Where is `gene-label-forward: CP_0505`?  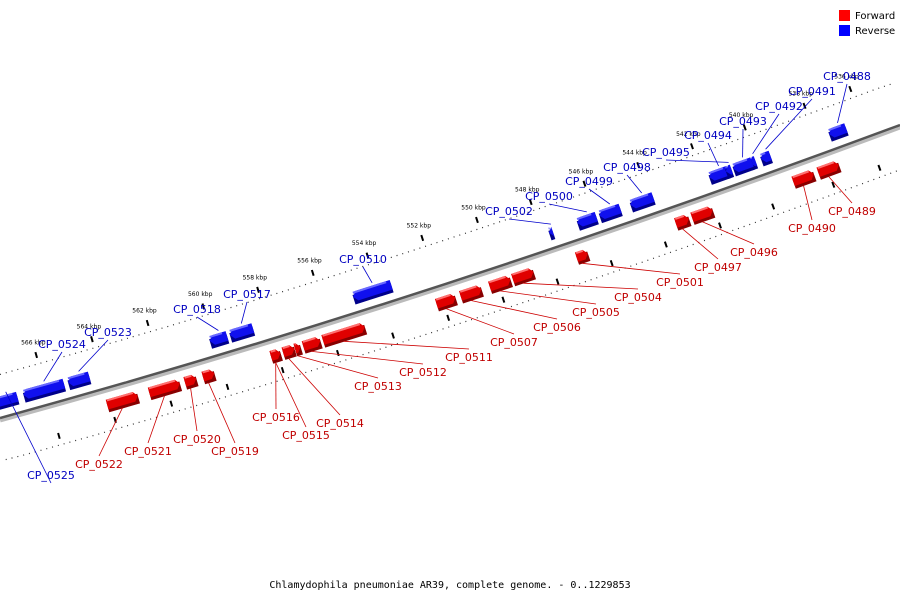 gene-label-forward: CP_0505 is located at coordinates (596, 312).